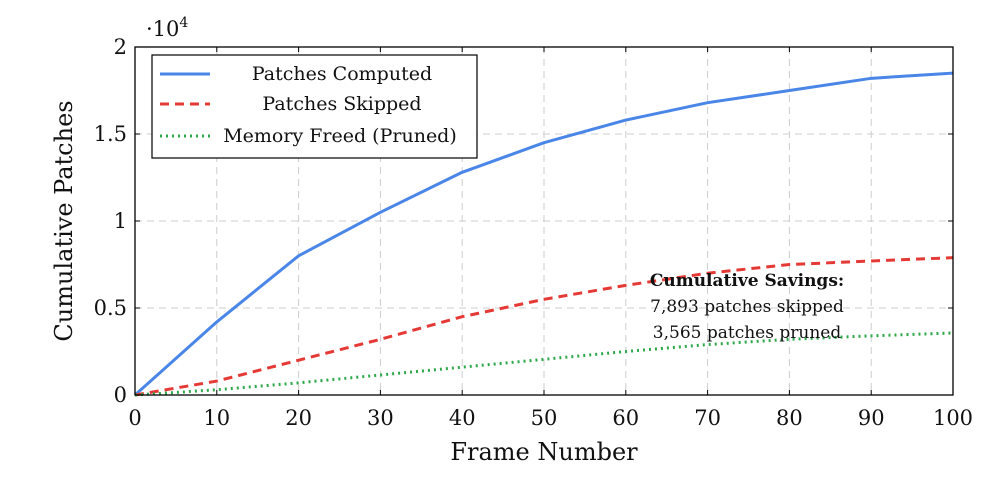 The height and width of the screenshot is (484, 997). I want to click on y-tick-label: 1.5, so click(110, 134).